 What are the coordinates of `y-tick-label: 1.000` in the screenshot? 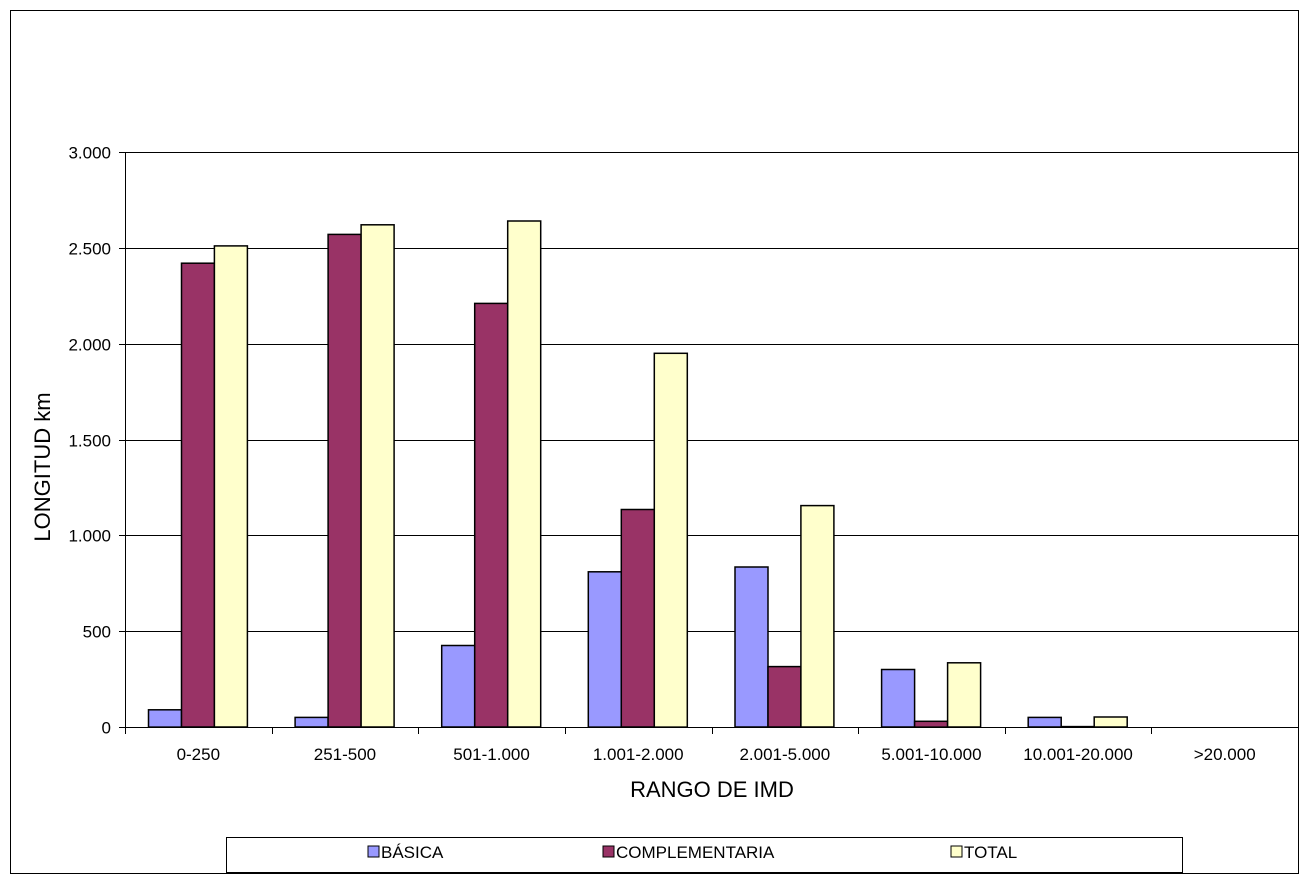 It's located at (89, 536).